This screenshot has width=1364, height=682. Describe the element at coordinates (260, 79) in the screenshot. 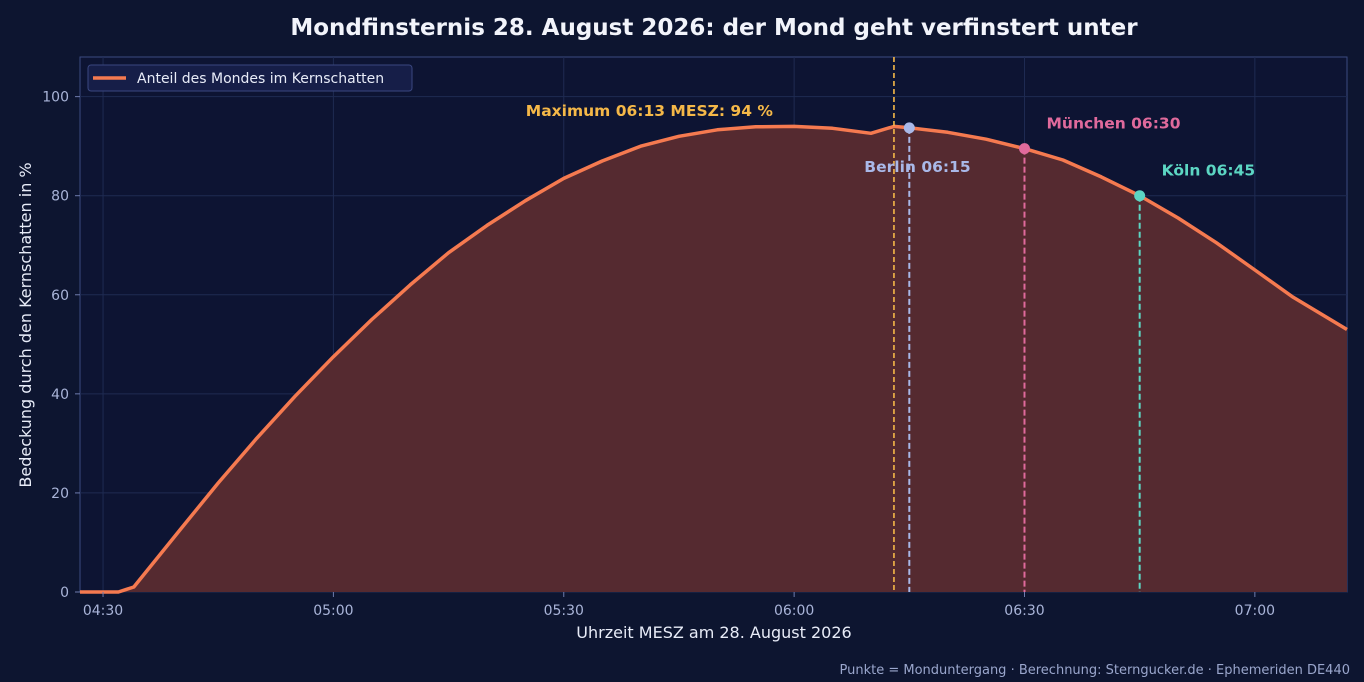

I see `legend-label: Anteil des Mondes im Kernschatten` at that location.